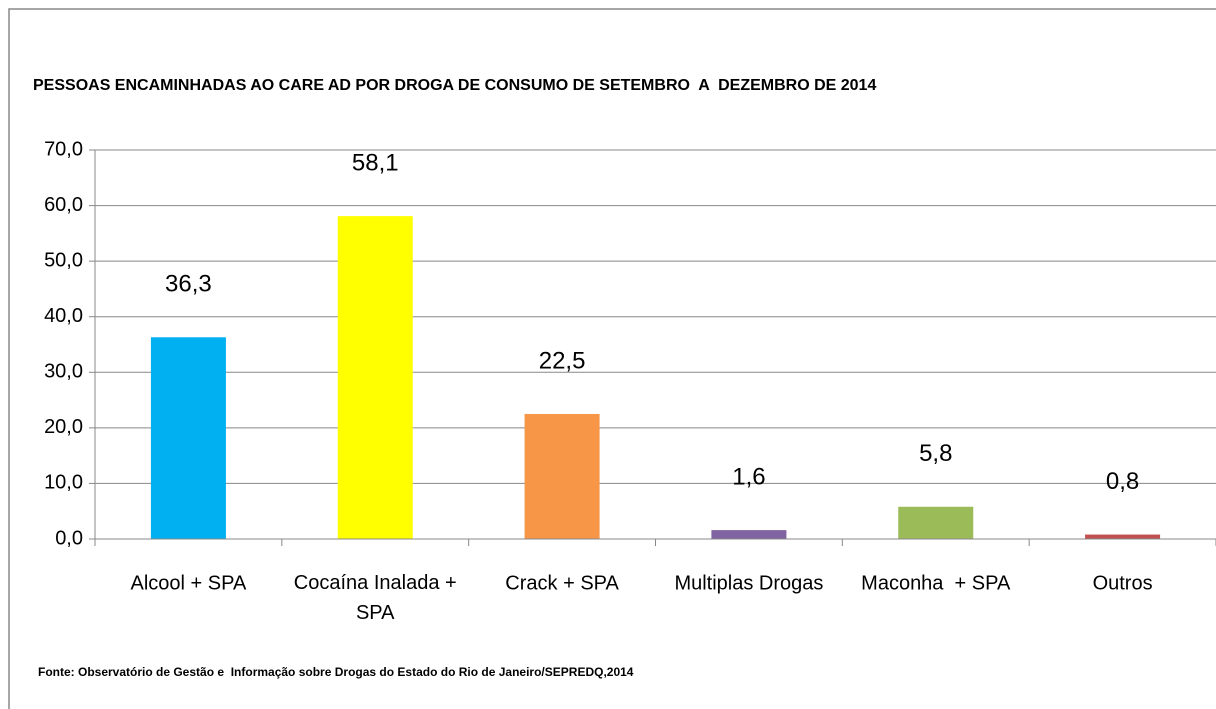 This screenshot has width=1216, height=709. What do you see at coordinates (188, 284) in the screenshot?
I see `data-label: 36,3` at bounding box center [188, 284].